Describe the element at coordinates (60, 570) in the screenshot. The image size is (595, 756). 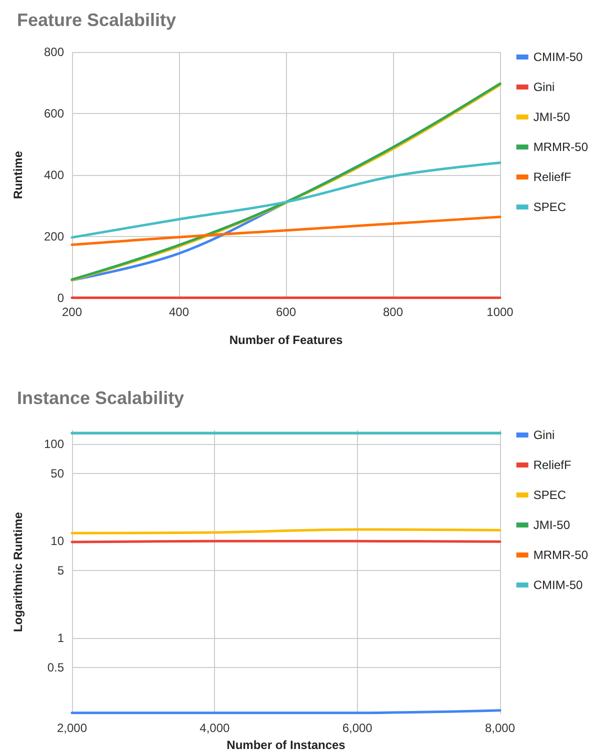
I see `y-tick-label: 5` at that location.